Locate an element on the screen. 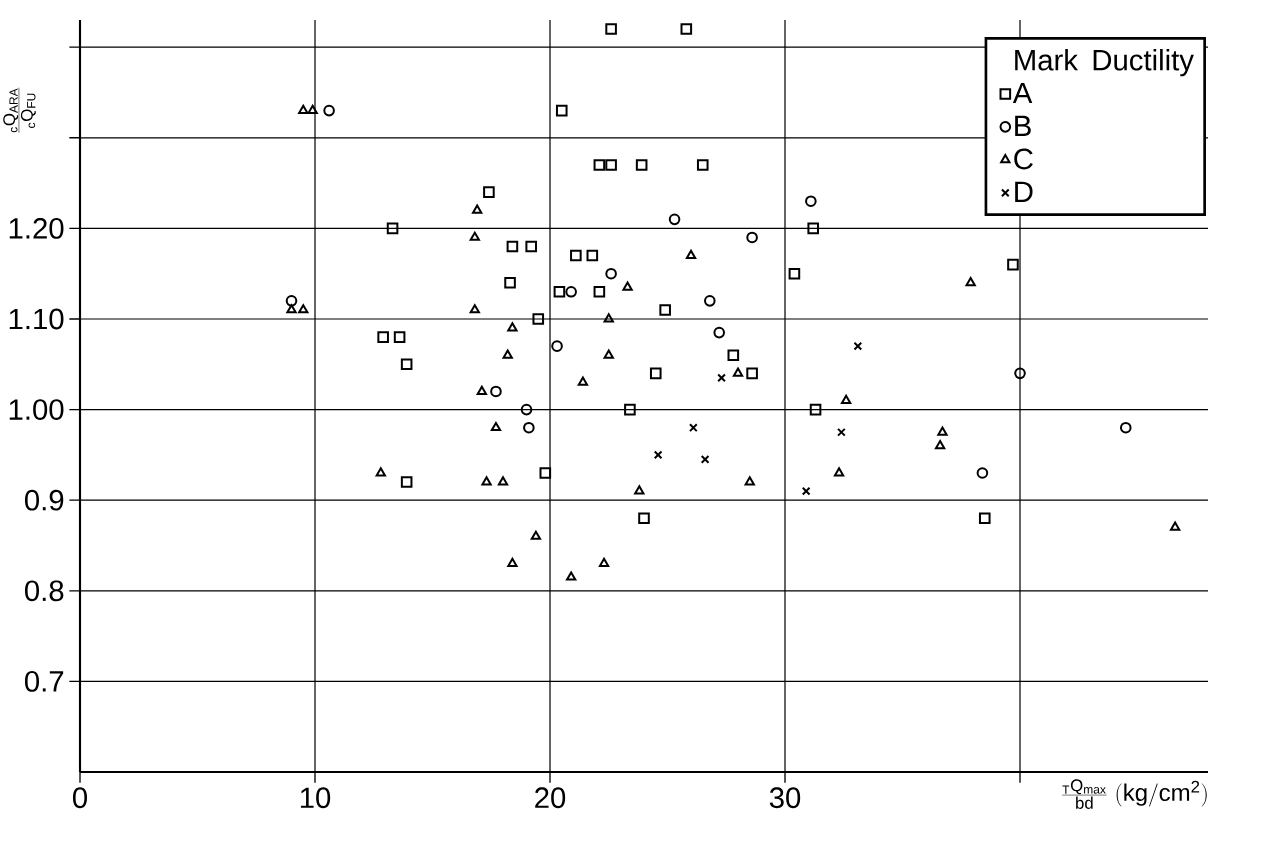 This screenshot has height=847, width=1277. x-tick-label: 0 is located at coordinates (80, 798).